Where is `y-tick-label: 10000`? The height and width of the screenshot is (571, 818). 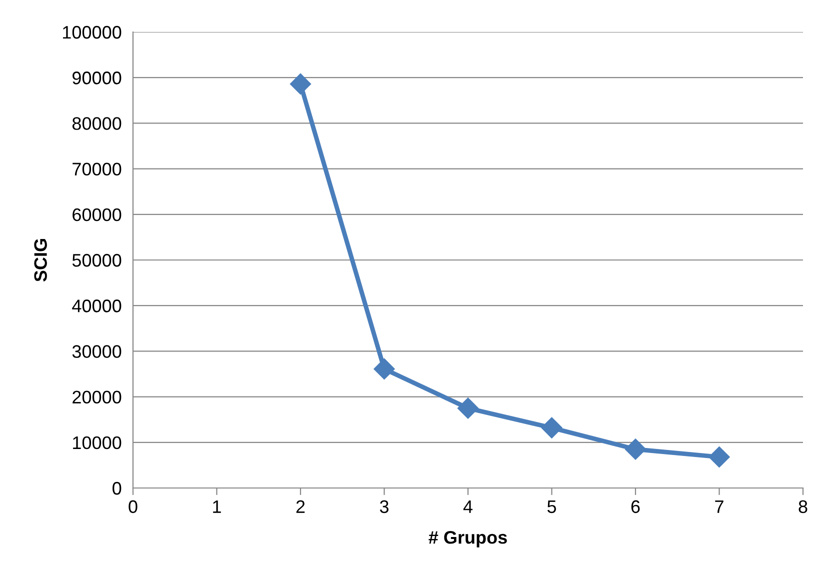
y-tick-label: 10000 is located at coordinates (97, 443).